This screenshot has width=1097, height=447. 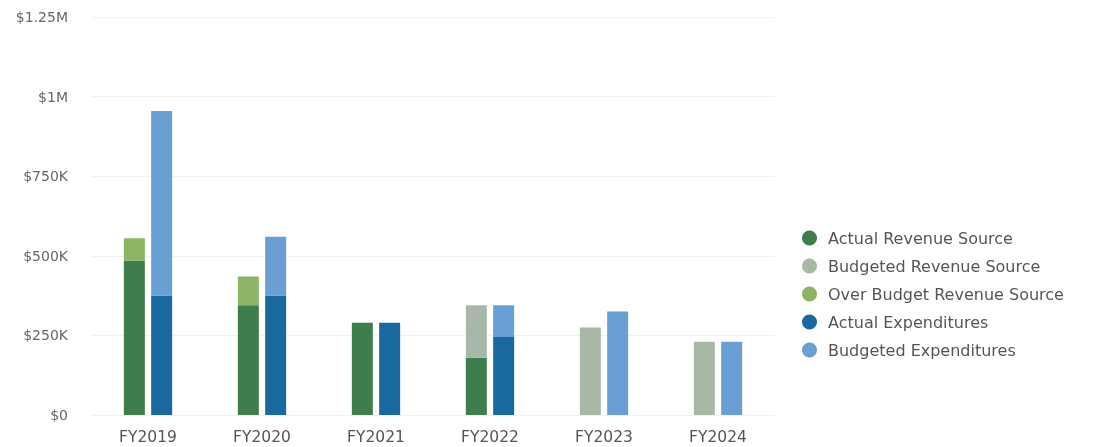 I want to click on y-tick-label: $250K, so click(x=46, y=335).